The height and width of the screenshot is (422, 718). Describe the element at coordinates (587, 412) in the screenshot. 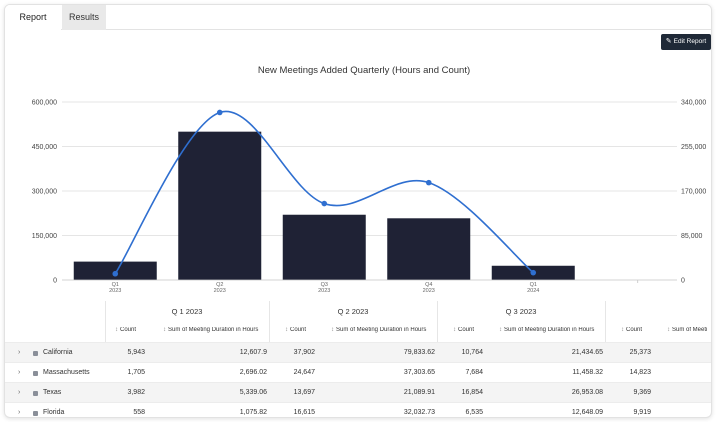

I see `table-cell: 12,648.09` at that location.